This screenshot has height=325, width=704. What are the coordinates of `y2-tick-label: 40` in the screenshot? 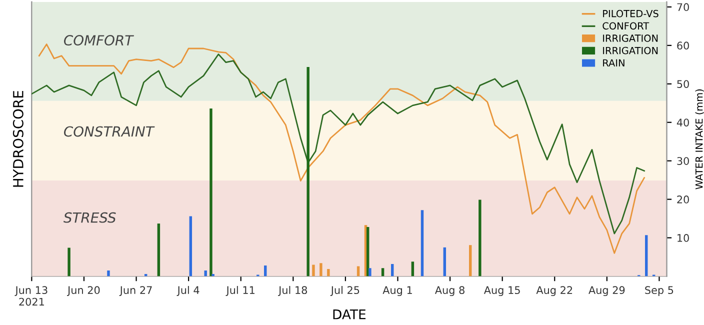 It's located at (682, 122).